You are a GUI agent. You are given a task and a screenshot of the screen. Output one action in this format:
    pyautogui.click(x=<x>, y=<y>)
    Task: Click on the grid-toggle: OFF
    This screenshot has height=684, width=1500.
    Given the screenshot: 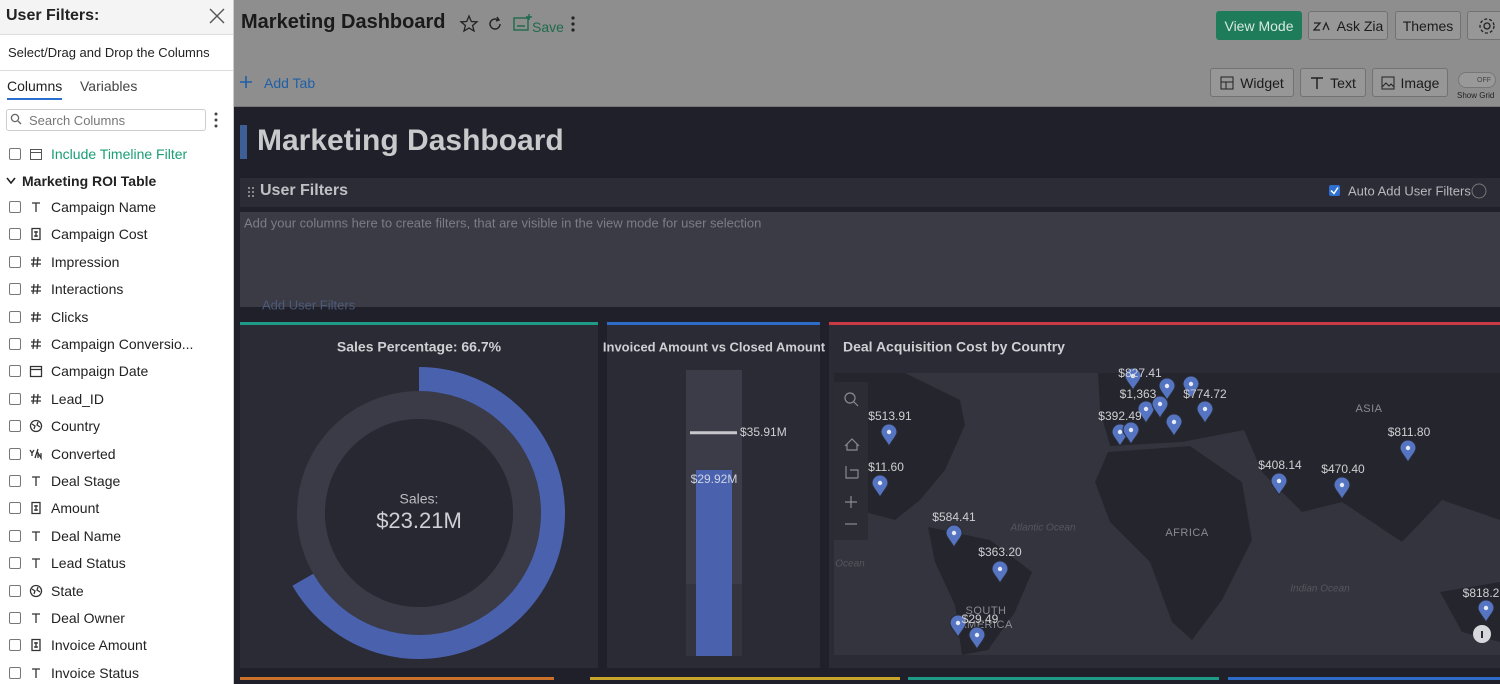 What is the action you would take?
    pyautogui.click(x=1477, y=80)
    